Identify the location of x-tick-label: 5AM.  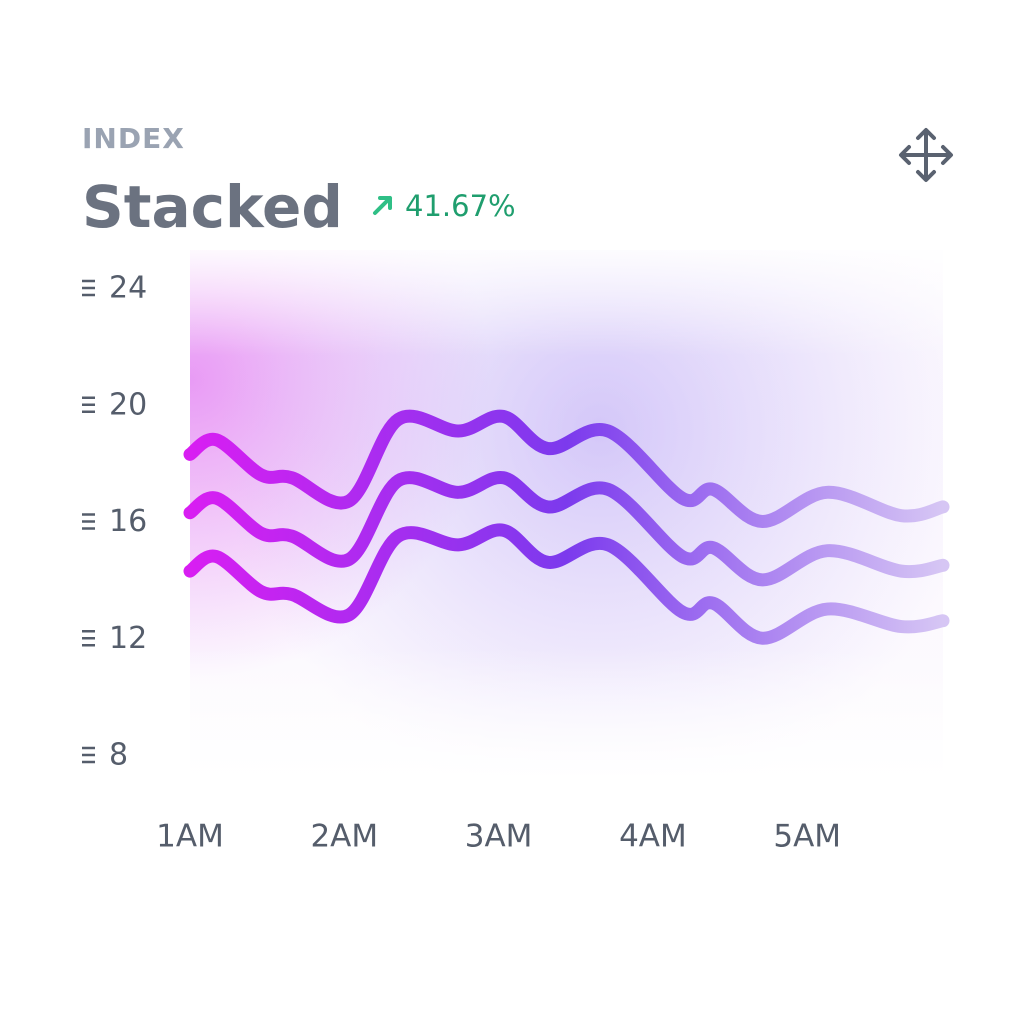
(807, 837).